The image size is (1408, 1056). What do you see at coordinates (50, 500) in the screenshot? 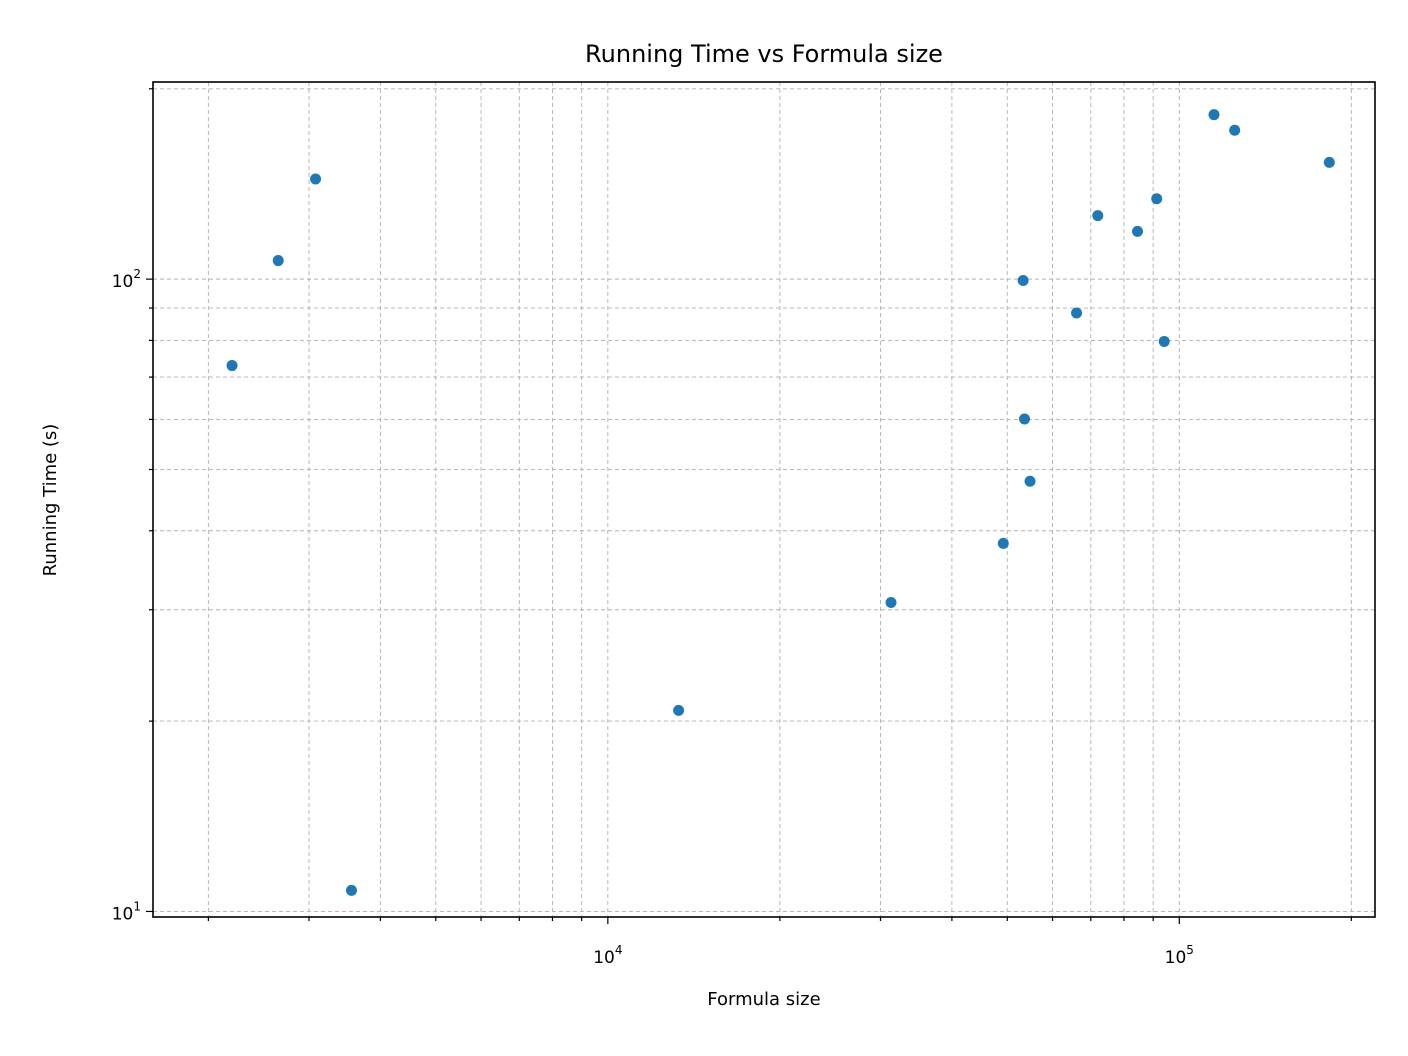
I see `y-axis-label: Running Time (s)` at bounding box center [50, 500].